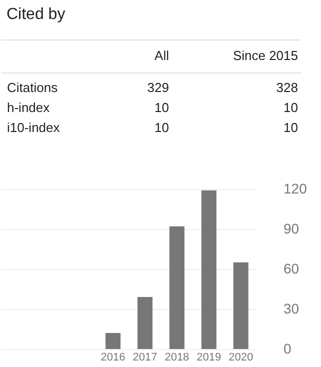 This screenshot has height=367, width=321. I want to click on y-tick-label: 90, so click(292, 228).